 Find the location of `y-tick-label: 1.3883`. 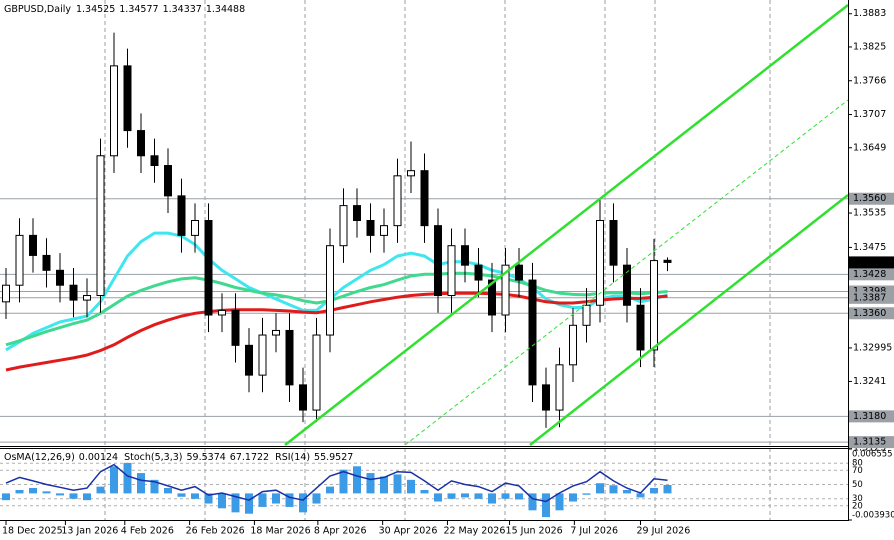

y-tick-label: 1.3883 is located at coordinates (869, 13).